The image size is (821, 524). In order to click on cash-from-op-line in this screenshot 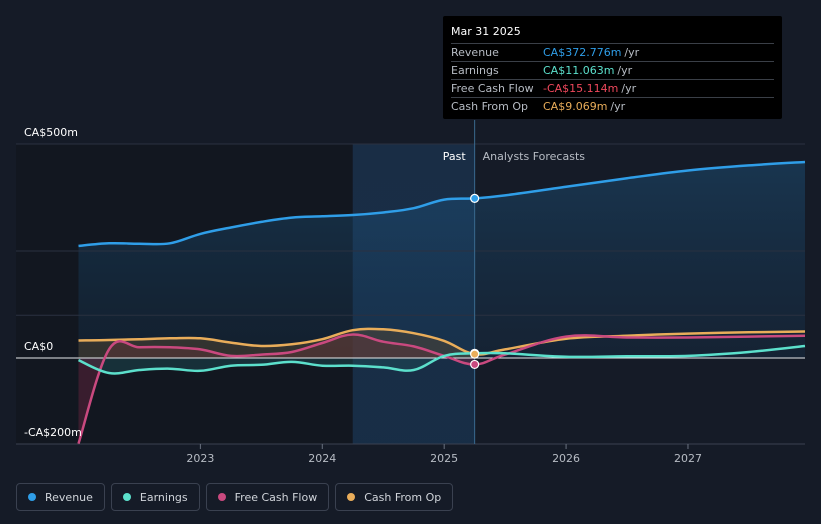, I will do `click(442, 341)`.